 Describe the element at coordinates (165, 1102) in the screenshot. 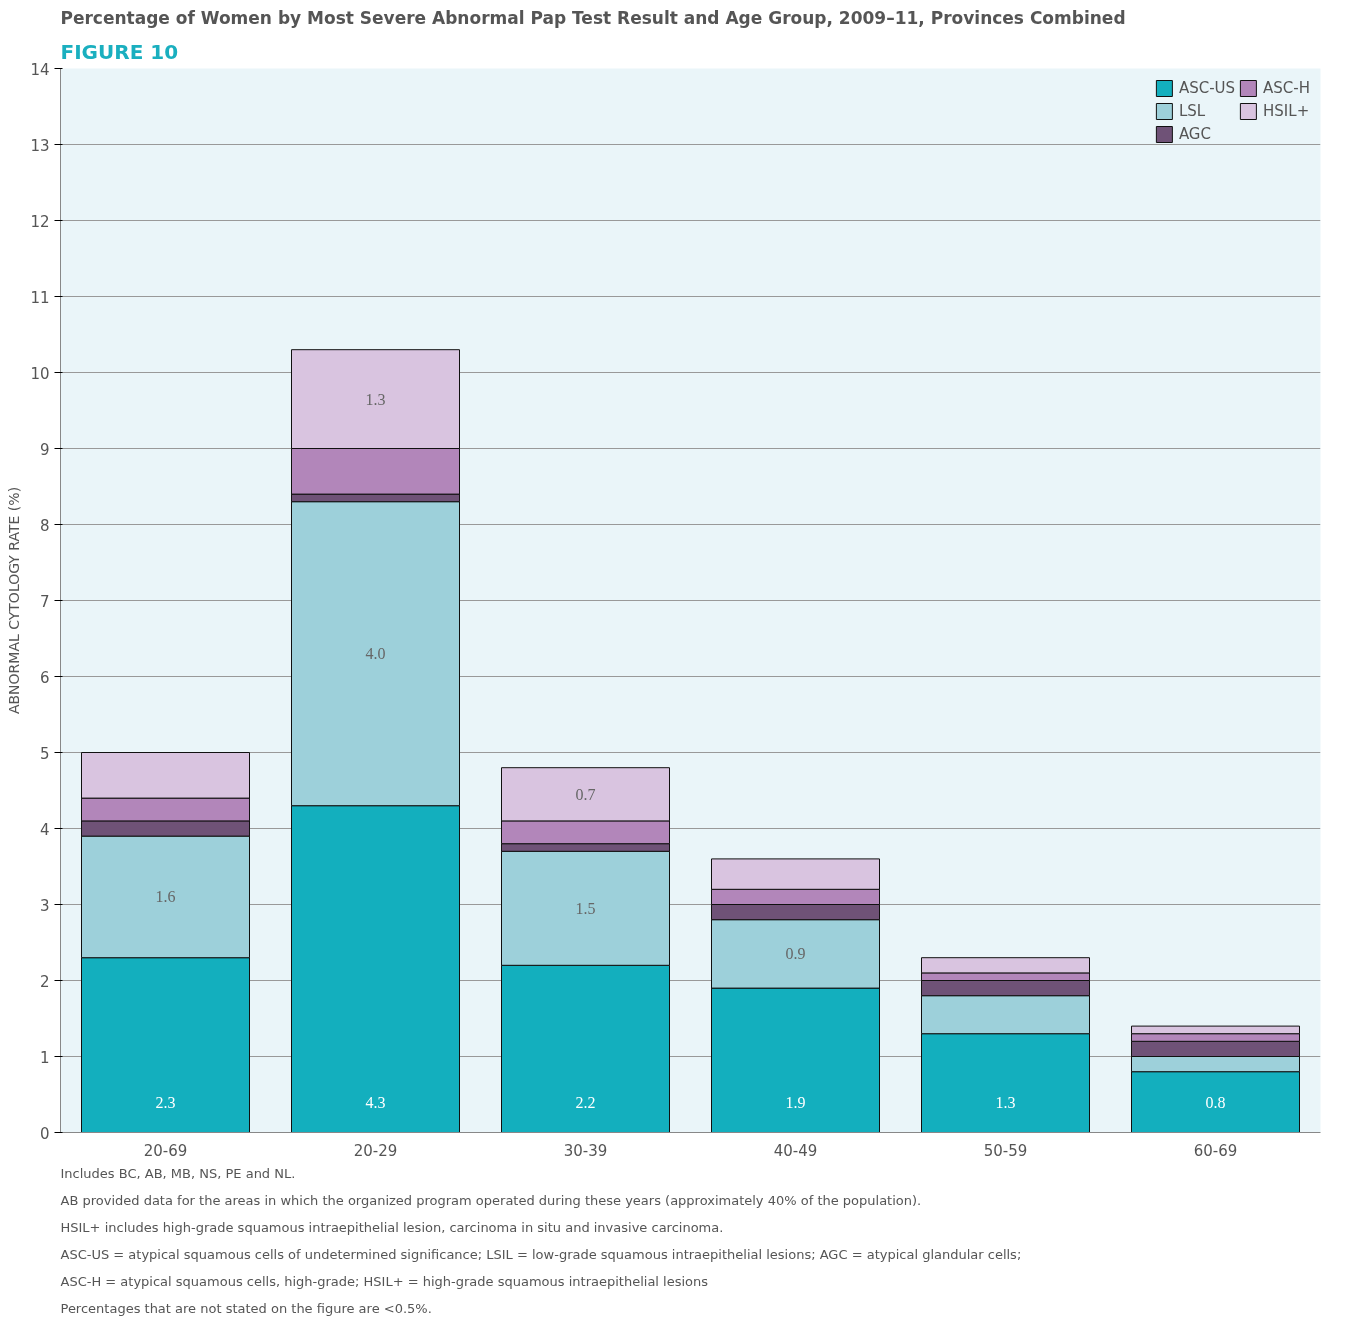

I see `data-label: 2.3` at that location.